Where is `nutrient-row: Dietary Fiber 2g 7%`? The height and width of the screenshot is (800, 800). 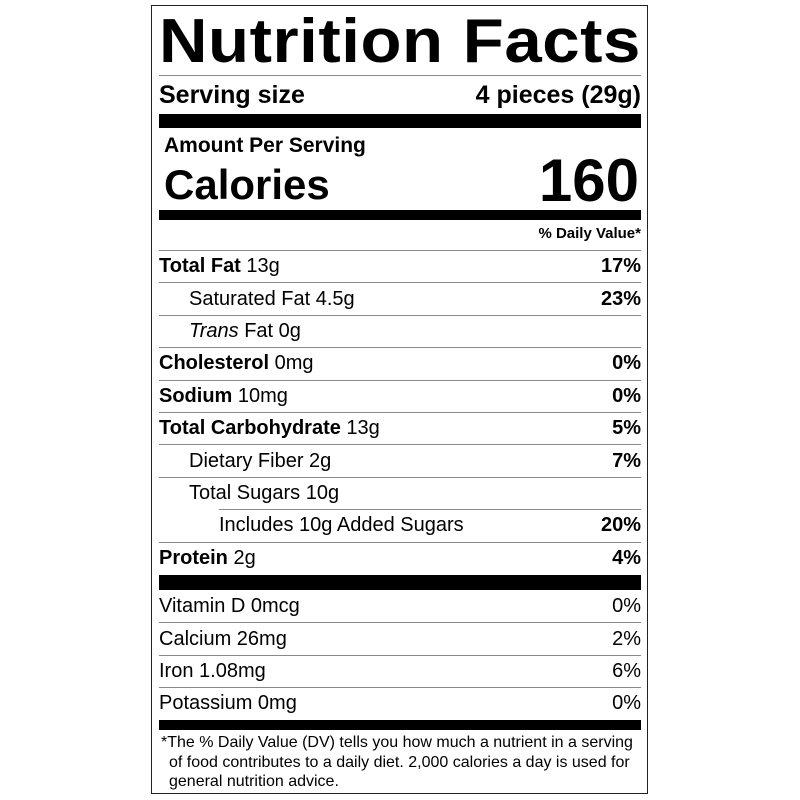 nutrient-row: Dietary Fiber 2g 7% is located at coordinates (400, 460).